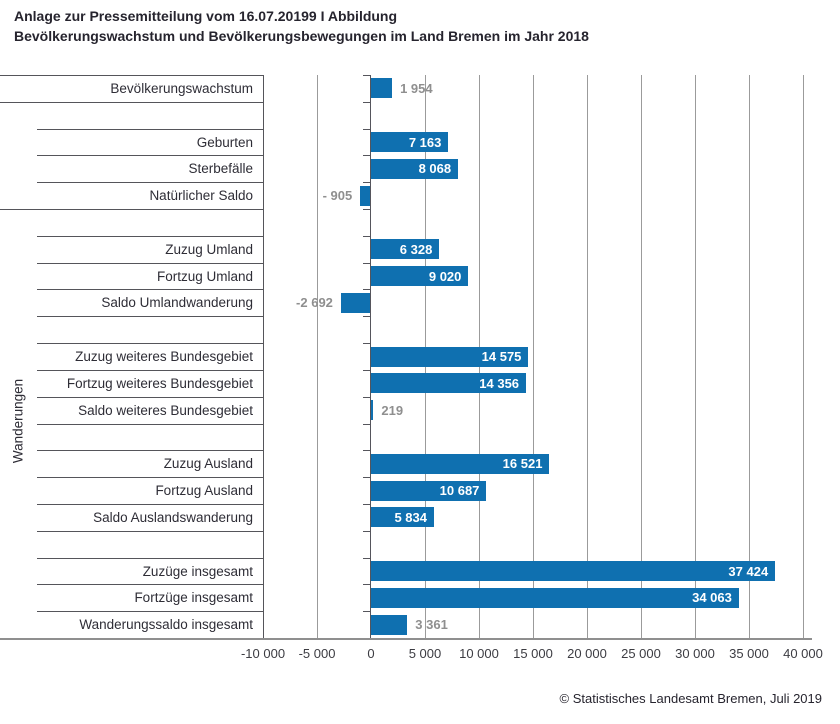 Image resolution: width=840 pixels, height=724 pixels. Describe the element at coordinates (392, 410) in the screenshot. I see `bar-value-label: 219` at that location.